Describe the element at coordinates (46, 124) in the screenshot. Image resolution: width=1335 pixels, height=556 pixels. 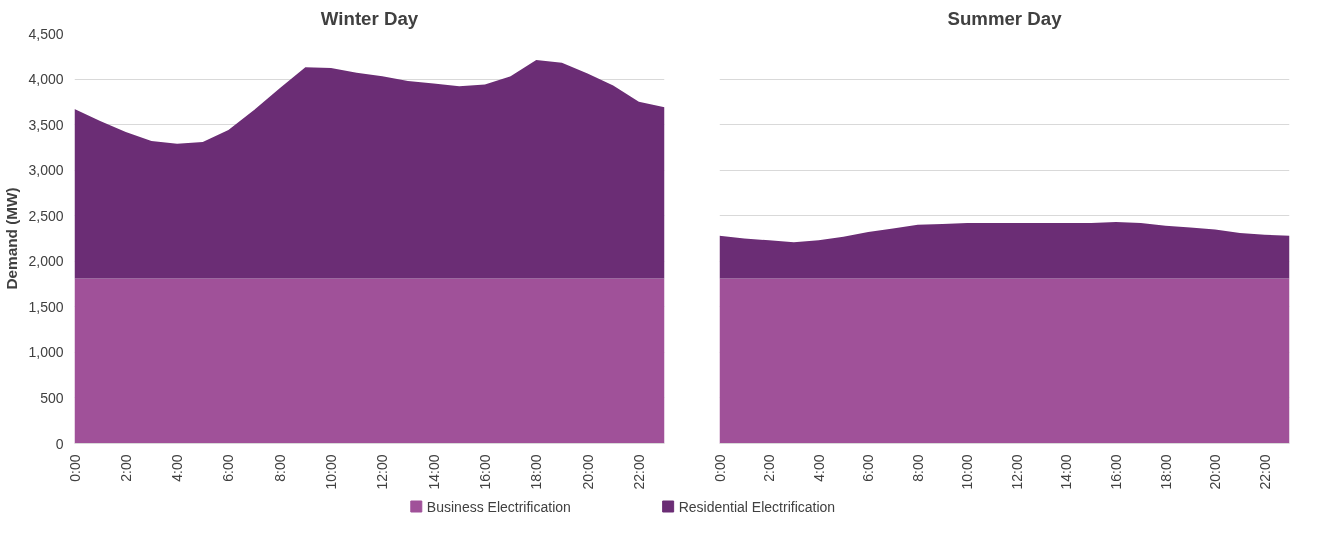
I see `y-tick-label: 3,500` at that location.